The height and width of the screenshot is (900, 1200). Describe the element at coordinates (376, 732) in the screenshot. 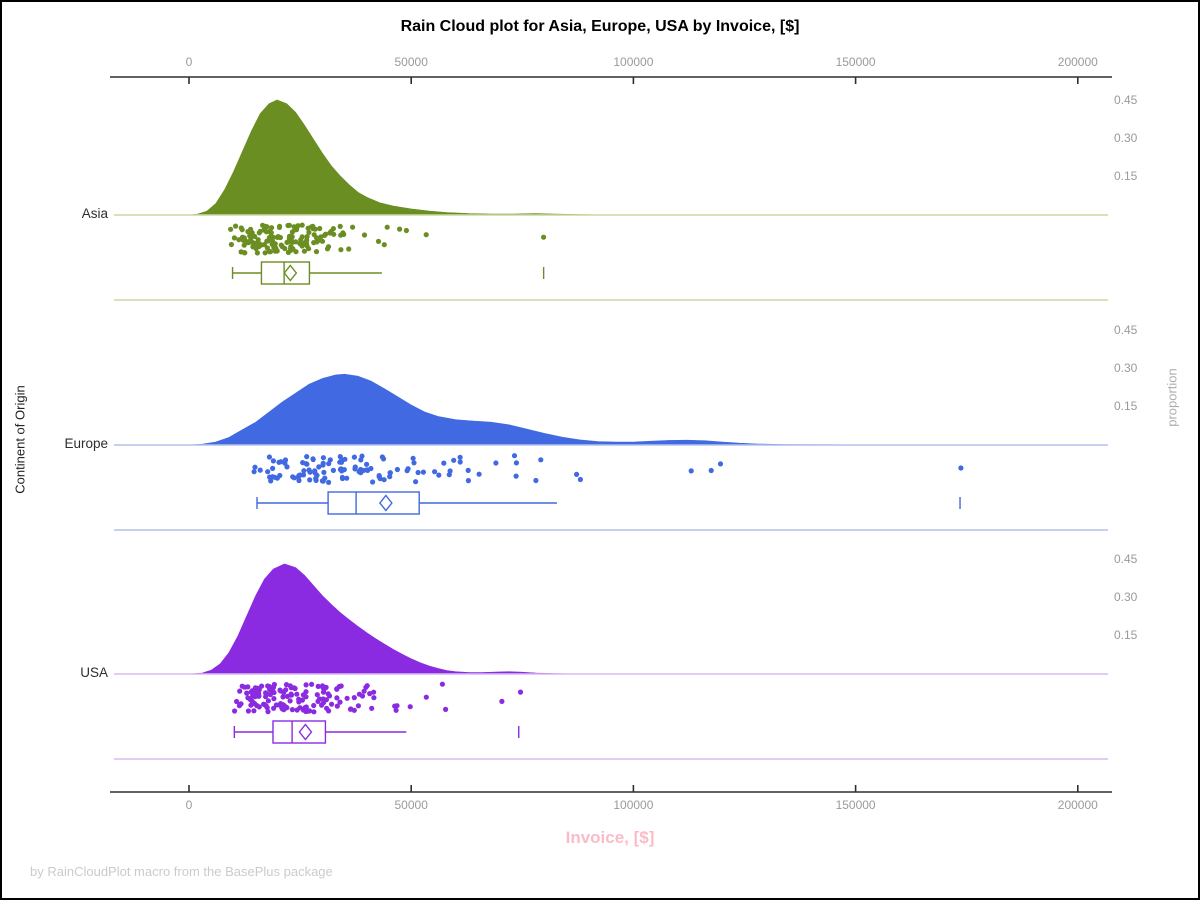

I see `box-plot-usa` at that location.